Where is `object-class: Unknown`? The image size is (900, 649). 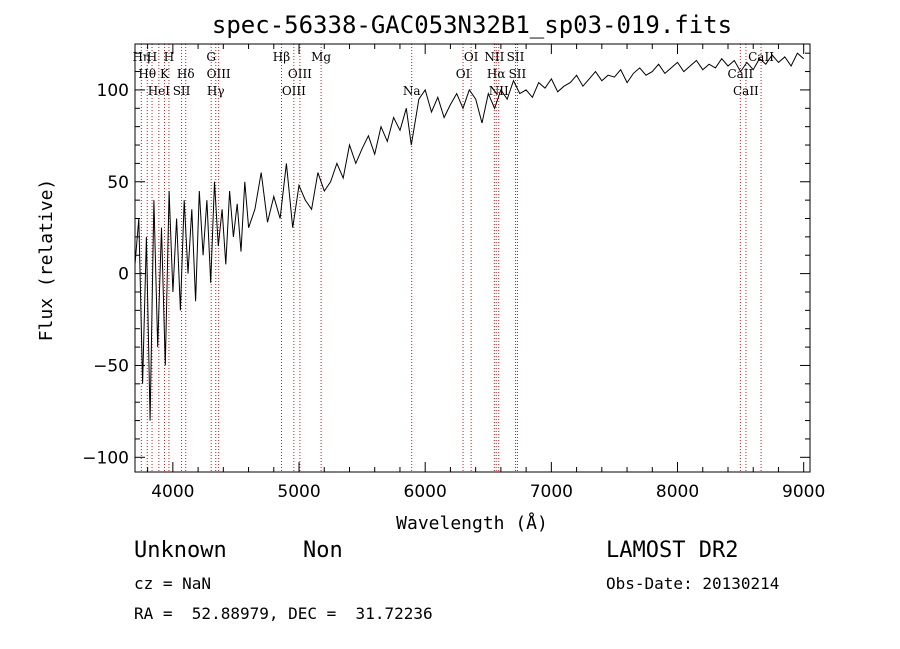
object-class: Unknown is located at coordinates (180, 550).